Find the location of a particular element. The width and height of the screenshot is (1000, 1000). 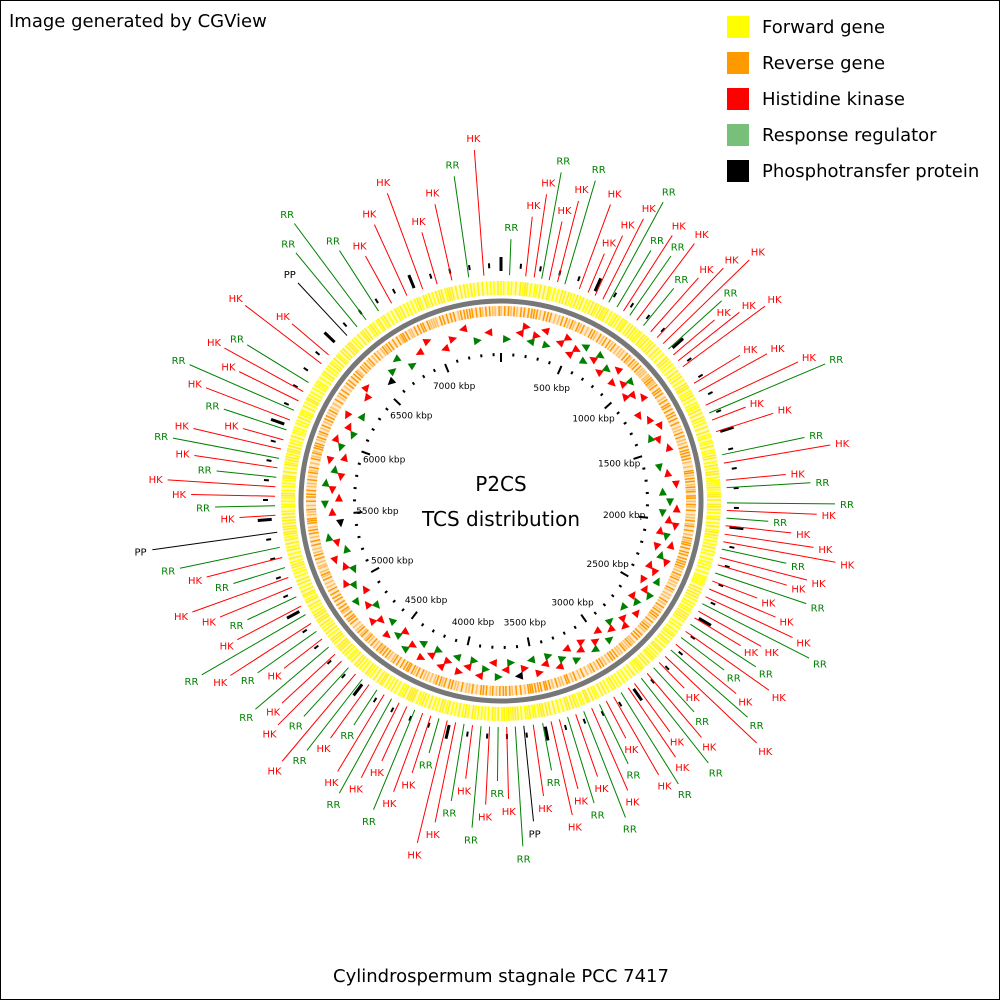

ruler-major-tick is located at coordinates (624, 574).